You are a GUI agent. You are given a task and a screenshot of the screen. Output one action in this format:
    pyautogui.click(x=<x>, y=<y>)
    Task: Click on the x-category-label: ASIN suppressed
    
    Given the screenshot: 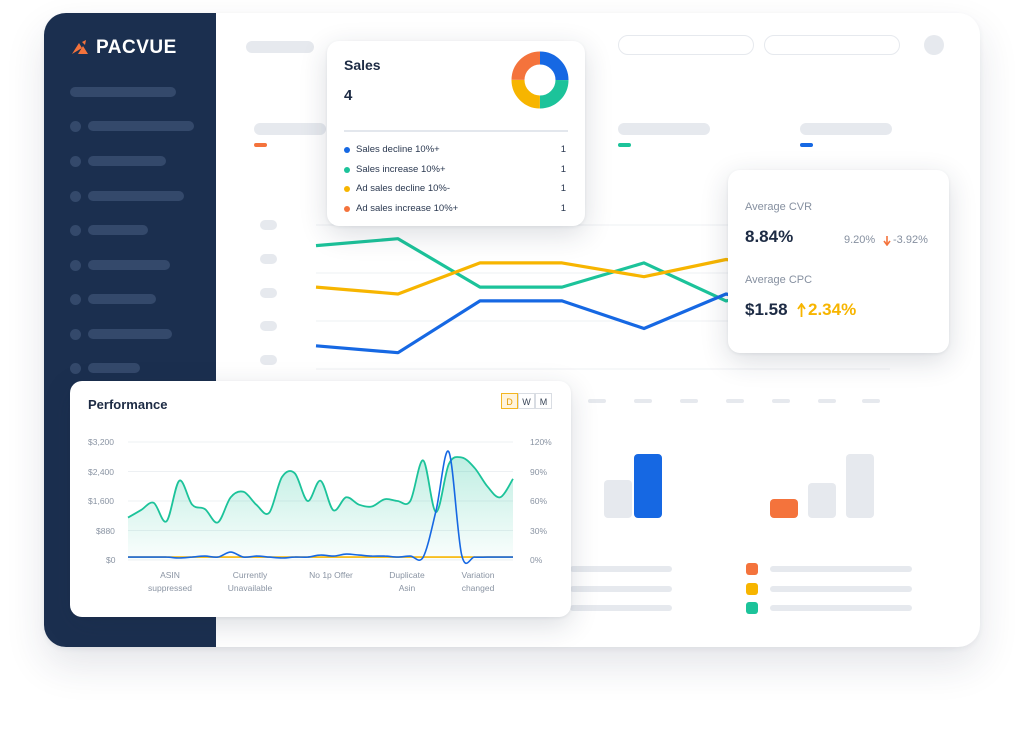 What is the action you would take?
    pyautogui.click(x=170, y=581)
    